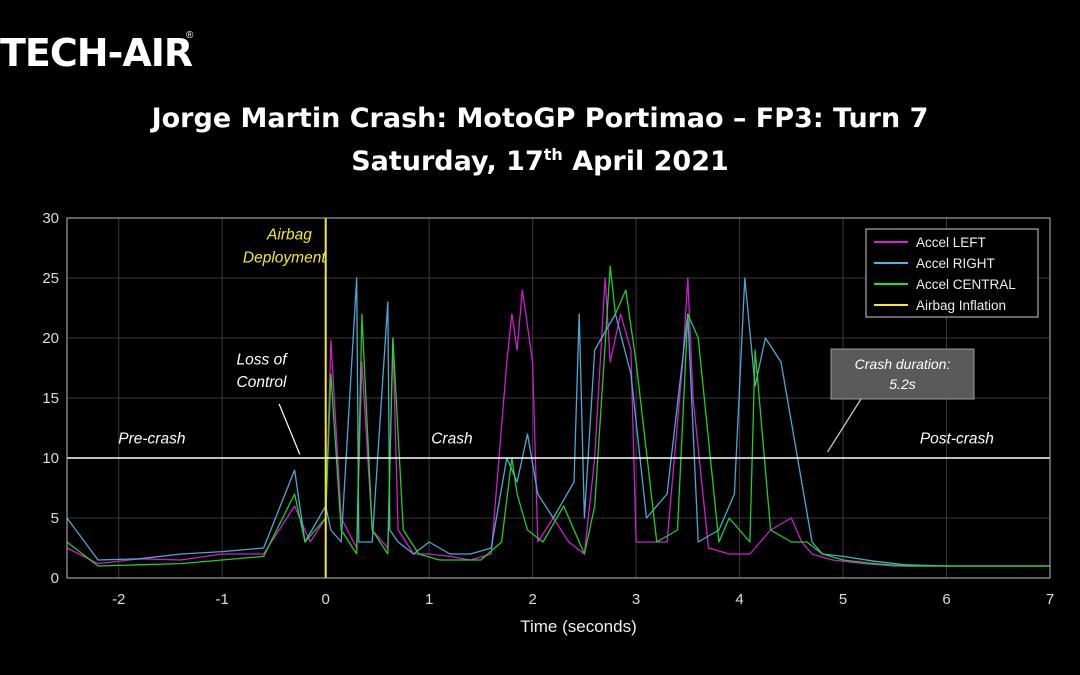 Image resolution: width=1080 pixels, height=675 pixels. What do you see at coordinates (451, 439) in the screenshot?
I see `annotation-text: Crash` at bounding box center [451, 439].